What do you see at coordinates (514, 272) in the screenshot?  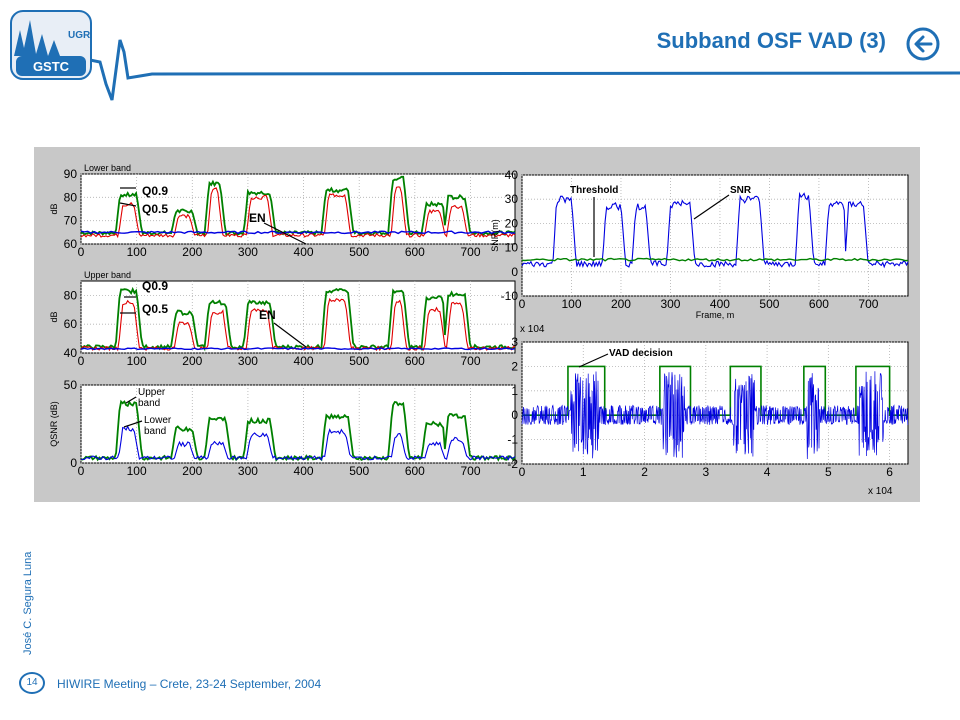 I see `snr-ytick-label: 0` at bounding box center [514, 272].